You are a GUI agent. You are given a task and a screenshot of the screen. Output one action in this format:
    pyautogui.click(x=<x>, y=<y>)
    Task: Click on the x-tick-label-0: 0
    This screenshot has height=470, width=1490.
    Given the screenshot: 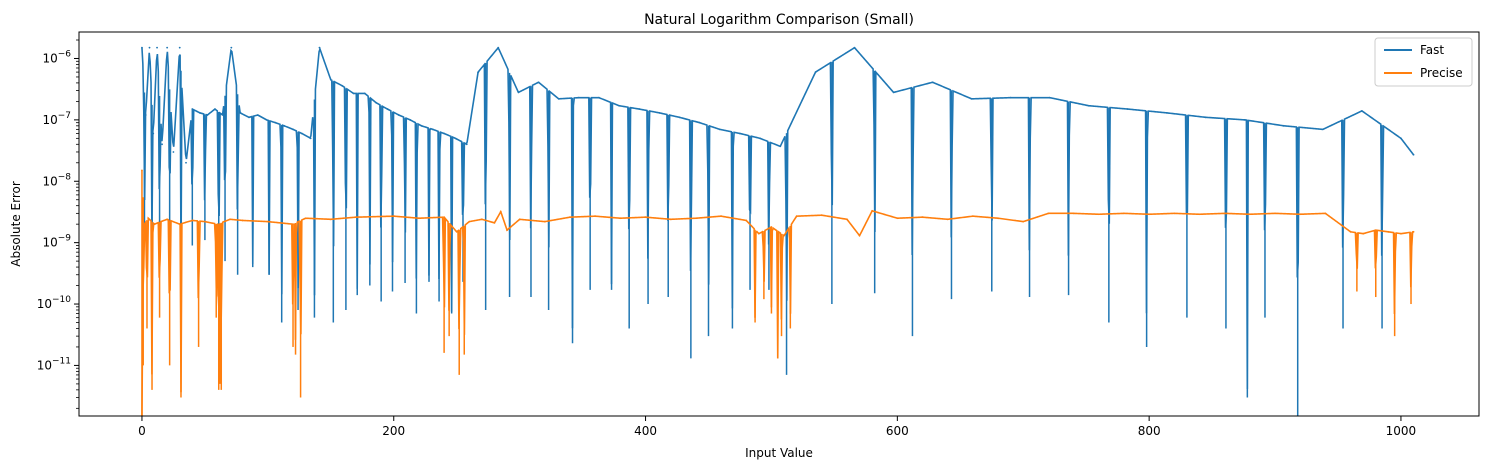 What is the action you would take?
    pyautogui.click(x=142, y=431)
    